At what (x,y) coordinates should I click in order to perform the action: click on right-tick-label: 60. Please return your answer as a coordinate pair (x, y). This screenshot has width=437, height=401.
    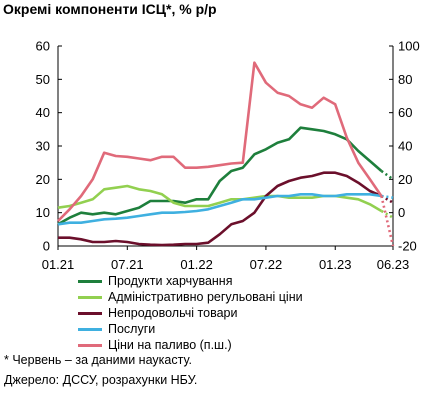
    Looking at the image, I should click on (405, 112).